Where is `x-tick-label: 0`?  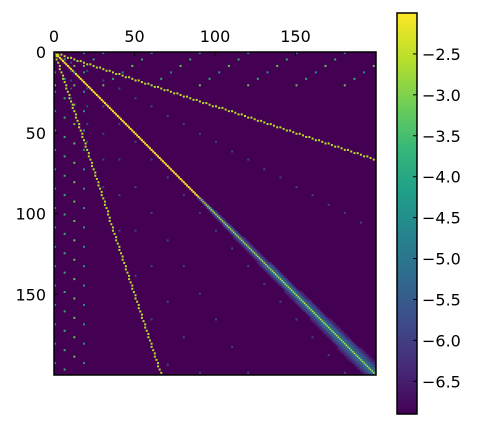
x-tick-label: 0 is located at coordinates (54, 36).